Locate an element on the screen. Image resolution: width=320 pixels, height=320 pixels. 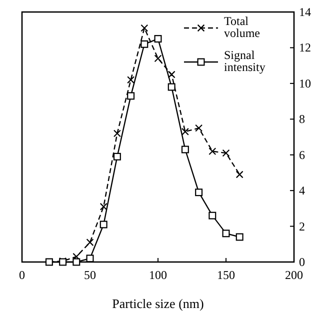
legend-label: Signal intensity is located at coordinates (245, 61).